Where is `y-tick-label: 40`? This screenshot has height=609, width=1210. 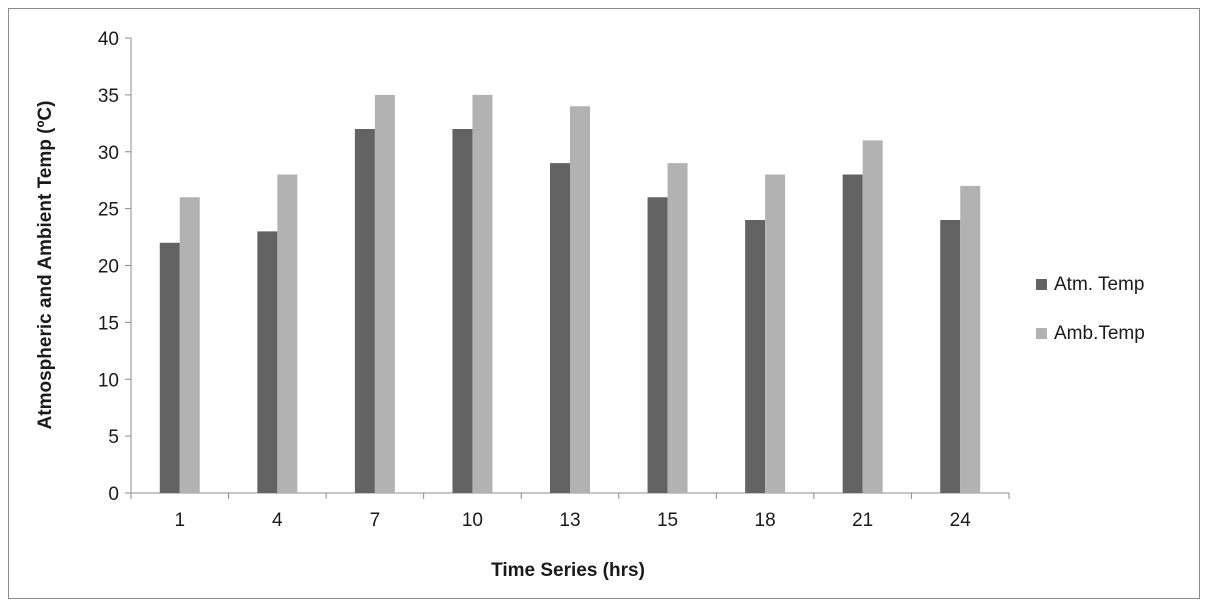 y-tick-label: 40 is located at coordinates (108, 39).